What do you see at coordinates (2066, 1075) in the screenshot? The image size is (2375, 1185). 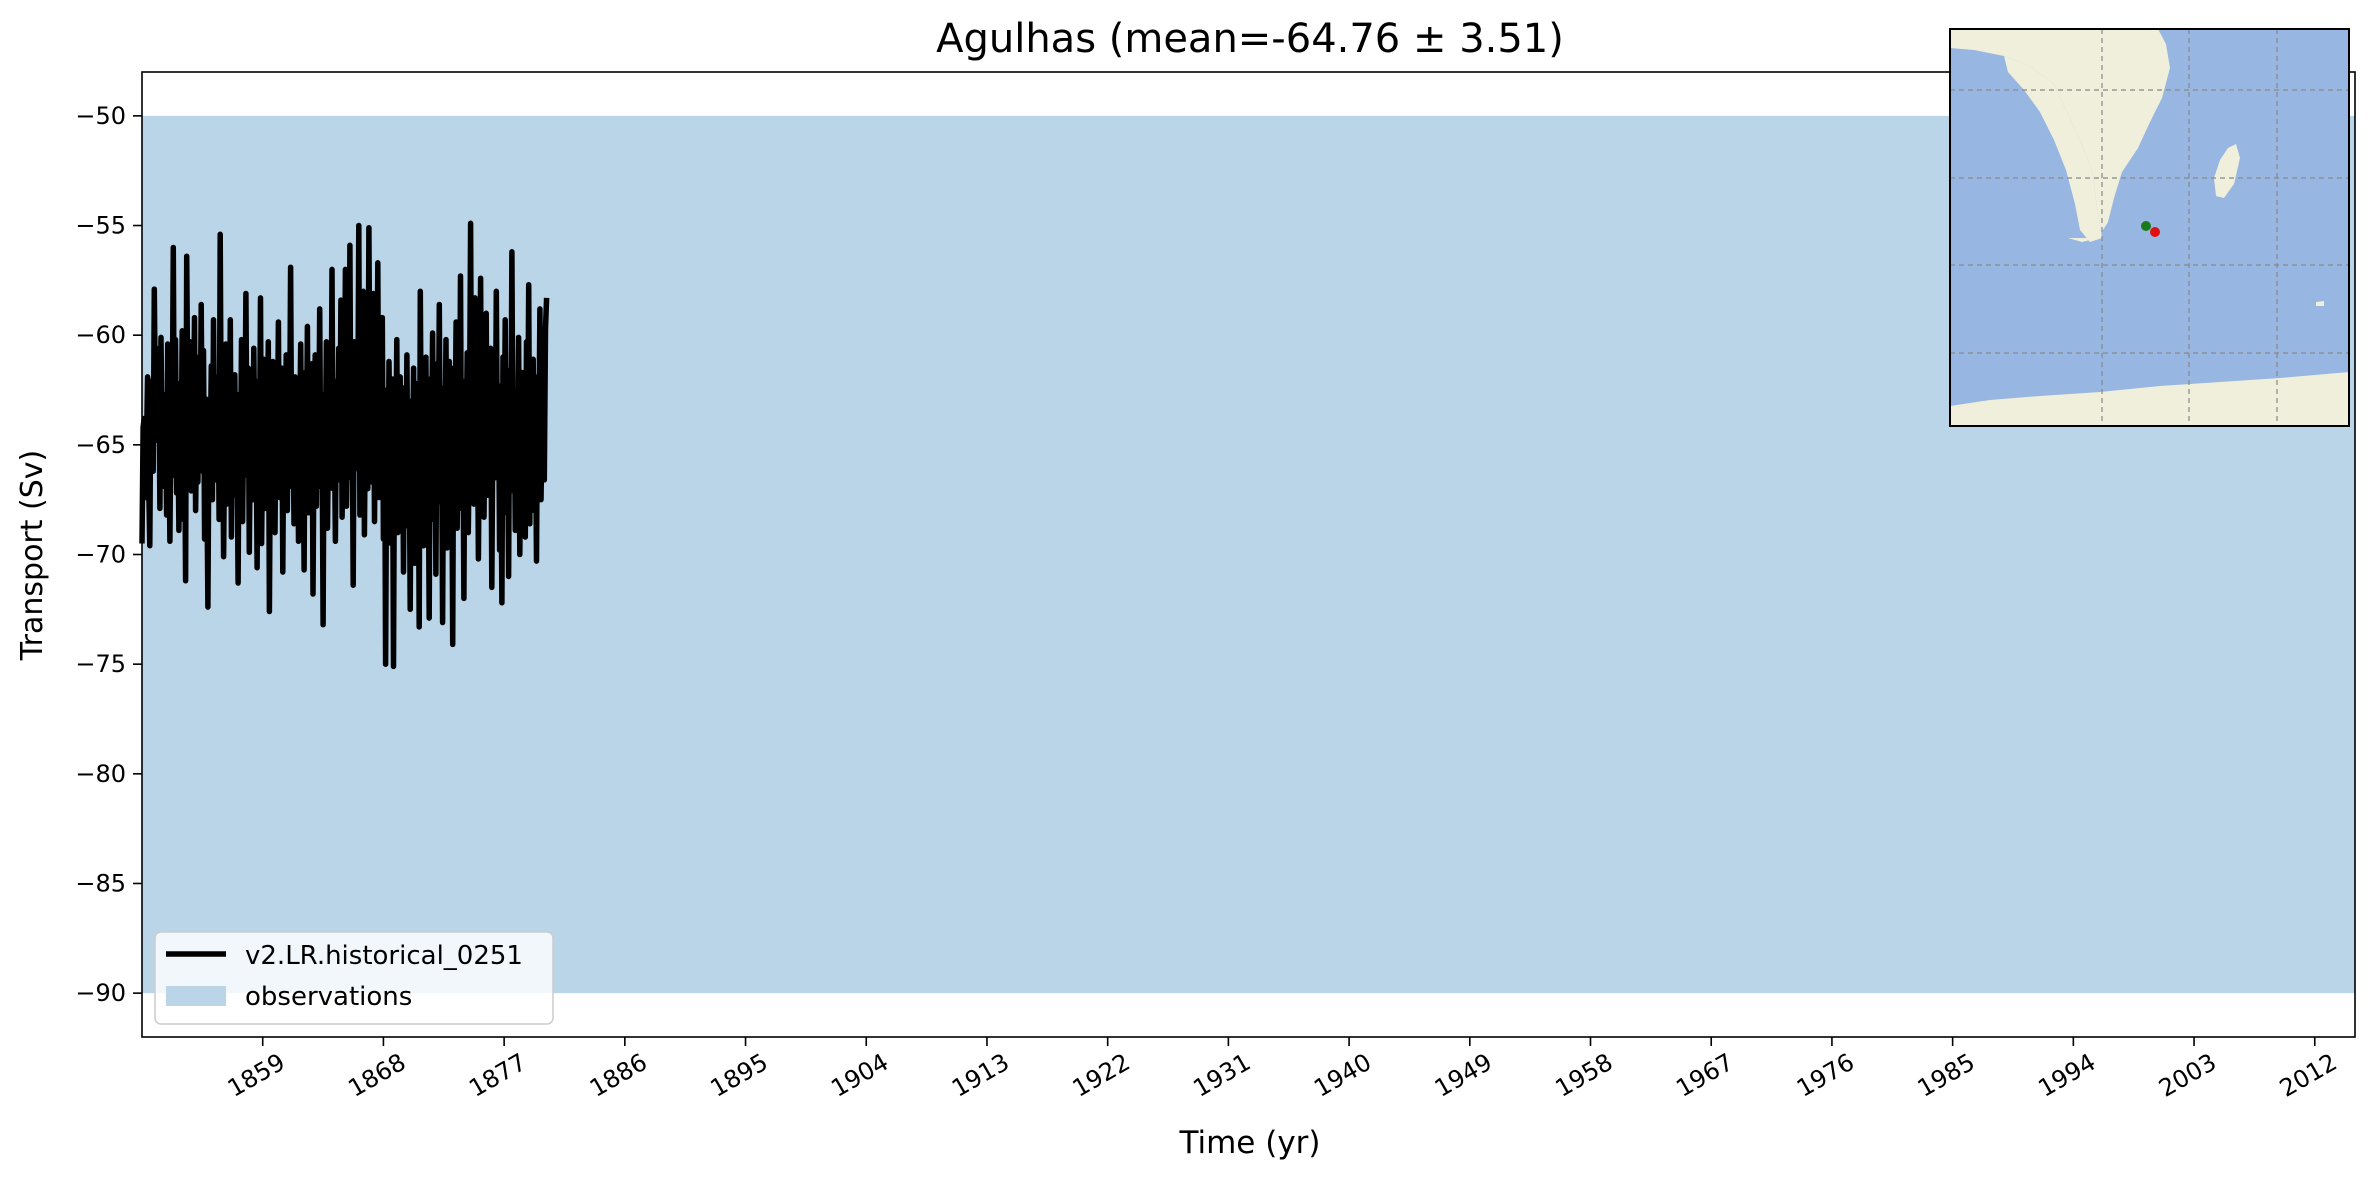 I see `x-tick-label: 1994` at bounding box center [2066, 1075].